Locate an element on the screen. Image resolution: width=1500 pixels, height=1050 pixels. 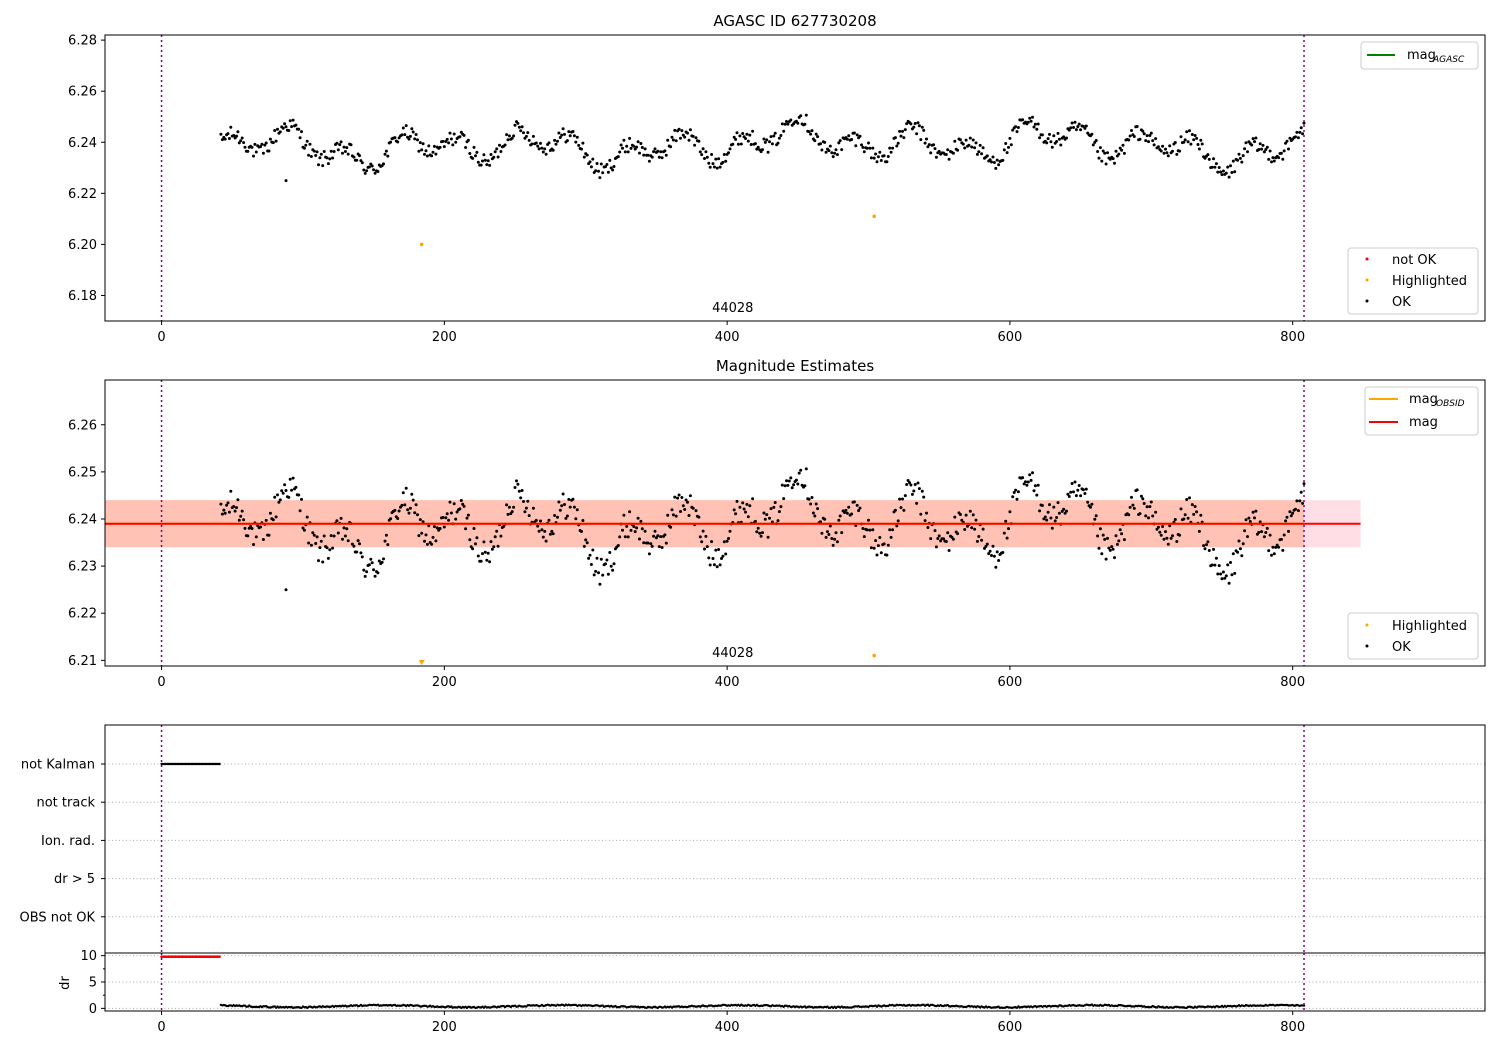
x-tick-label: 0 is located at coordinates (161, 337).